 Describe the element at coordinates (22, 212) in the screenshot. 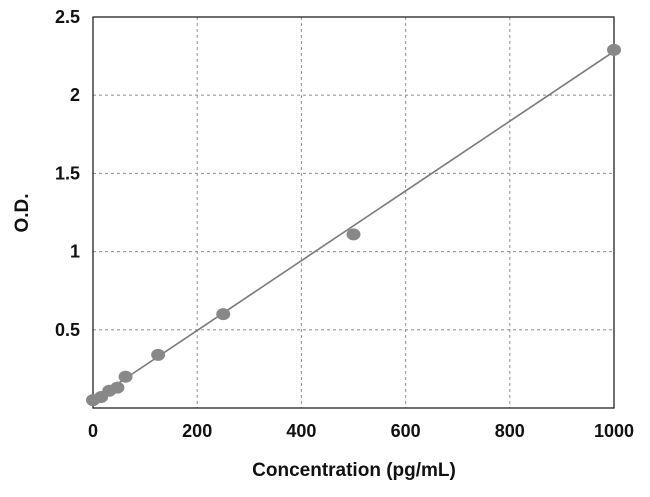

I see `y-axis-title: O.D.` at that location.